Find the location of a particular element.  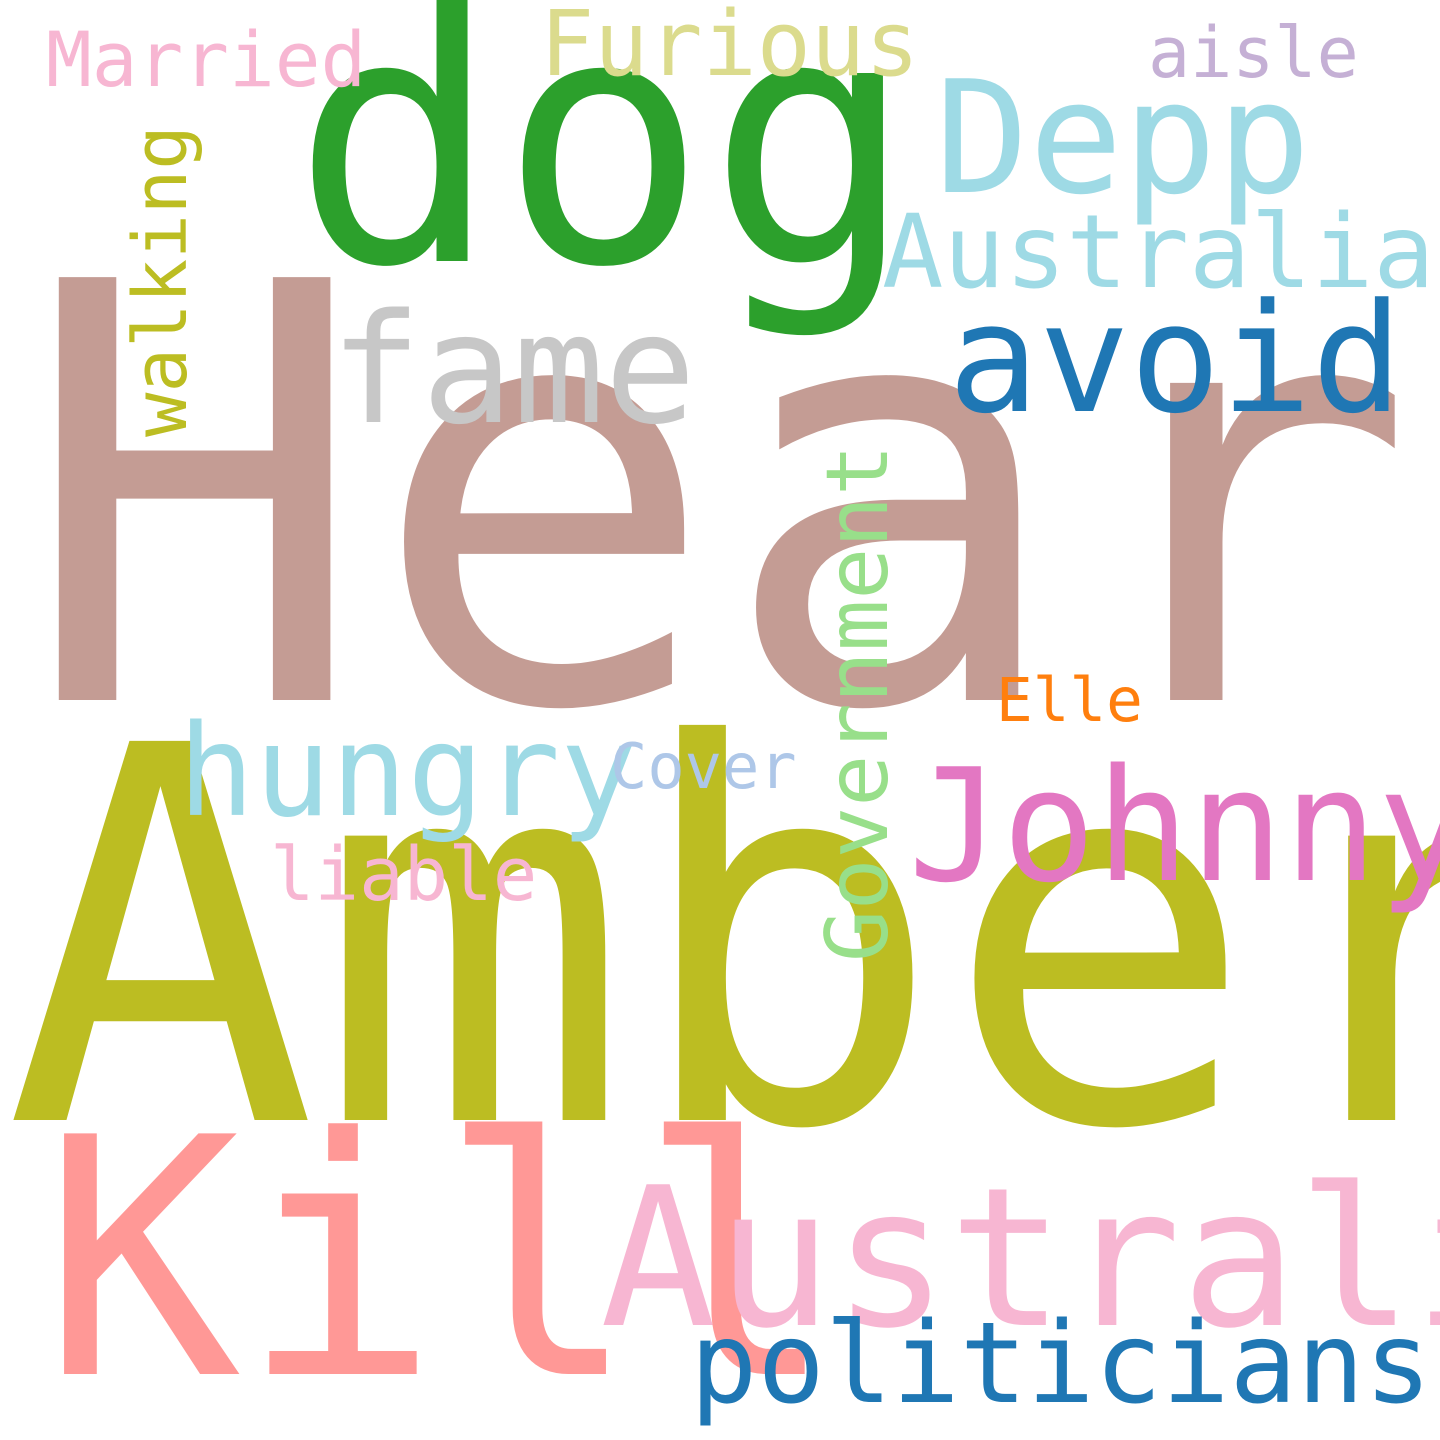

word-politicians: politicians is located at coordinates (1061, 1364).